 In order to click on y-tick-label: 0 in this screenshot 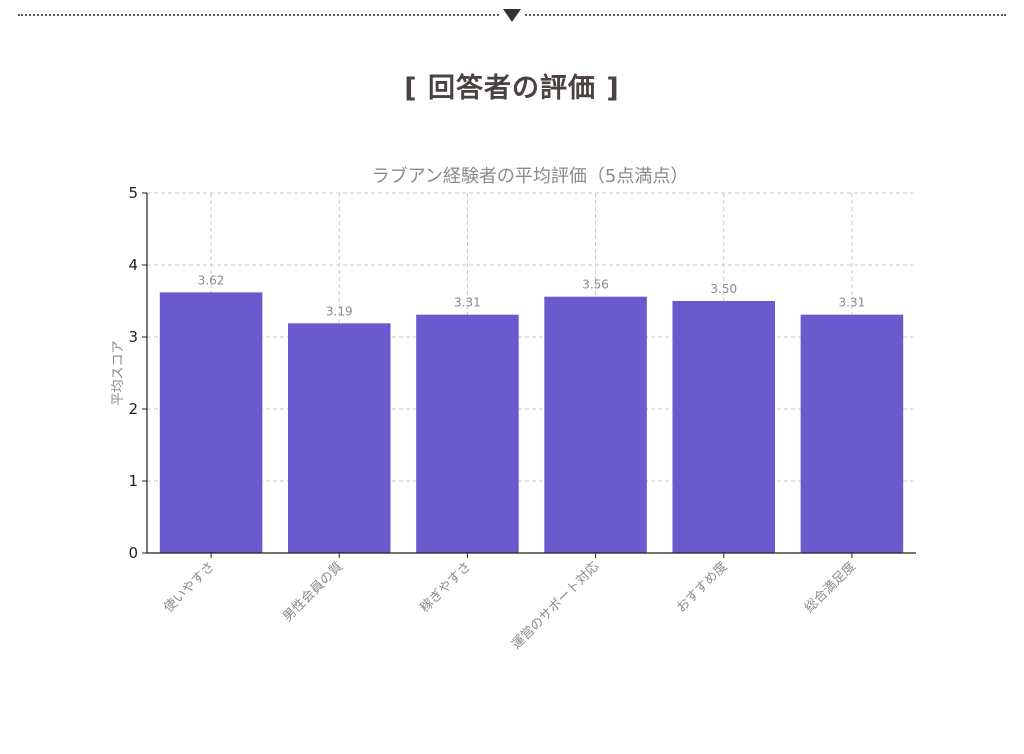, I will do `click(133, 553)`.